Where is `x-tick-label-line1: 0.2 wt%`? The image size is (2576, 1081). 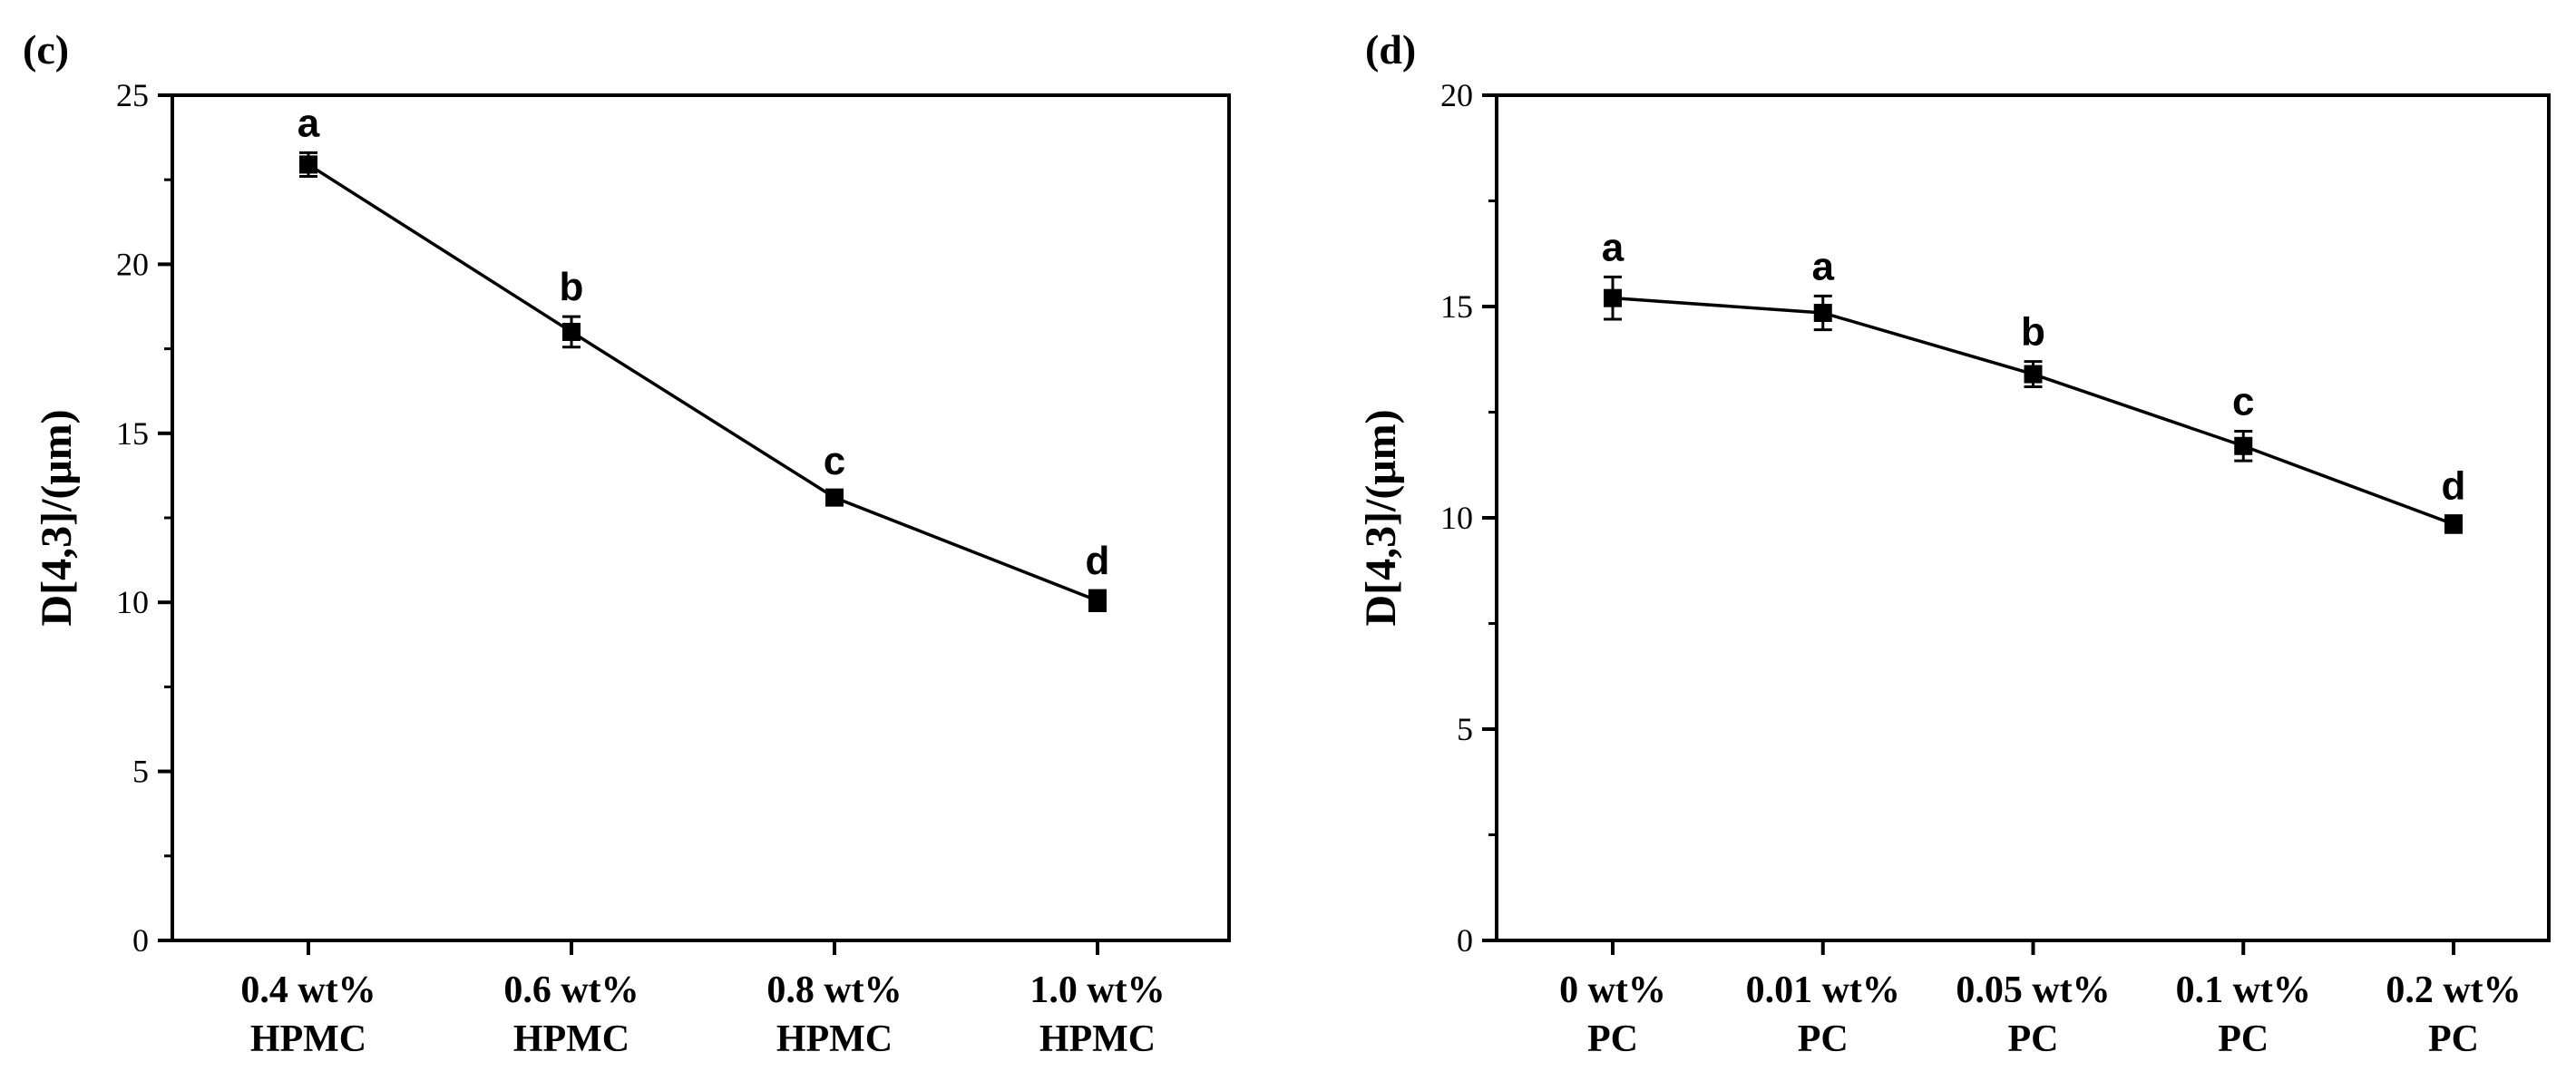
x-tick-label-line1: 0.2 wt% is located at coordinates (2453, 990).